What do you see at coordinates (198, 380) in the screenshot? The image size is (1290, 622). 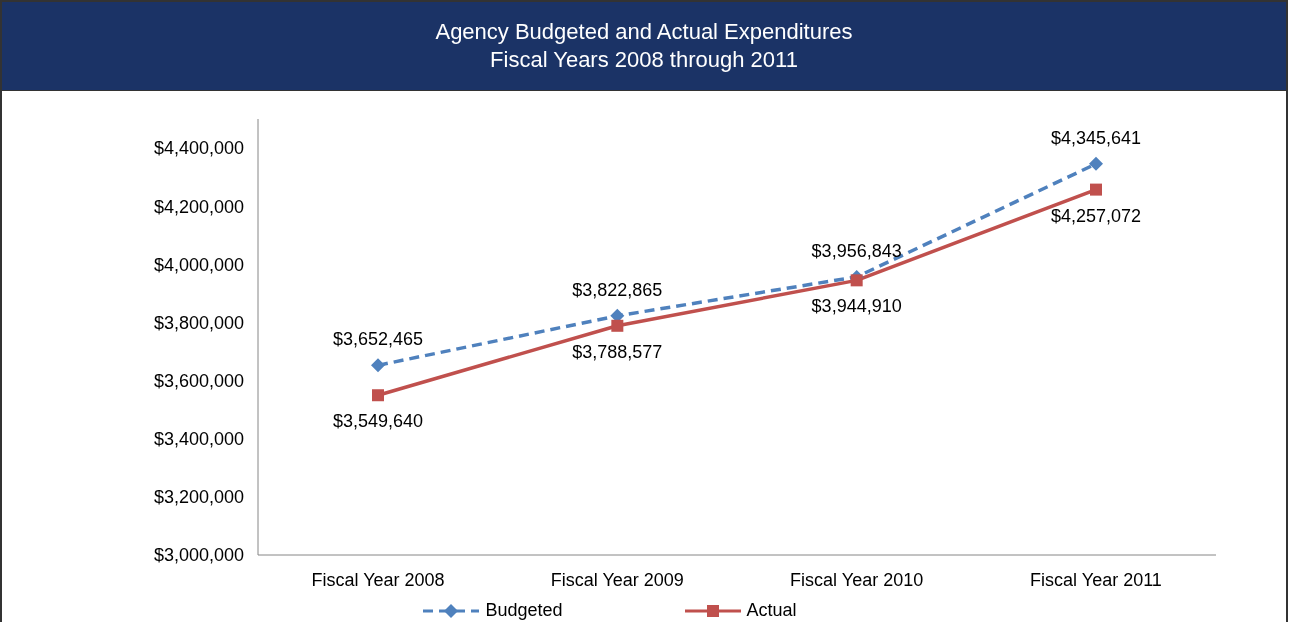 I see `y-tick-label: $3,600,000` at bounding box center [198, 380].